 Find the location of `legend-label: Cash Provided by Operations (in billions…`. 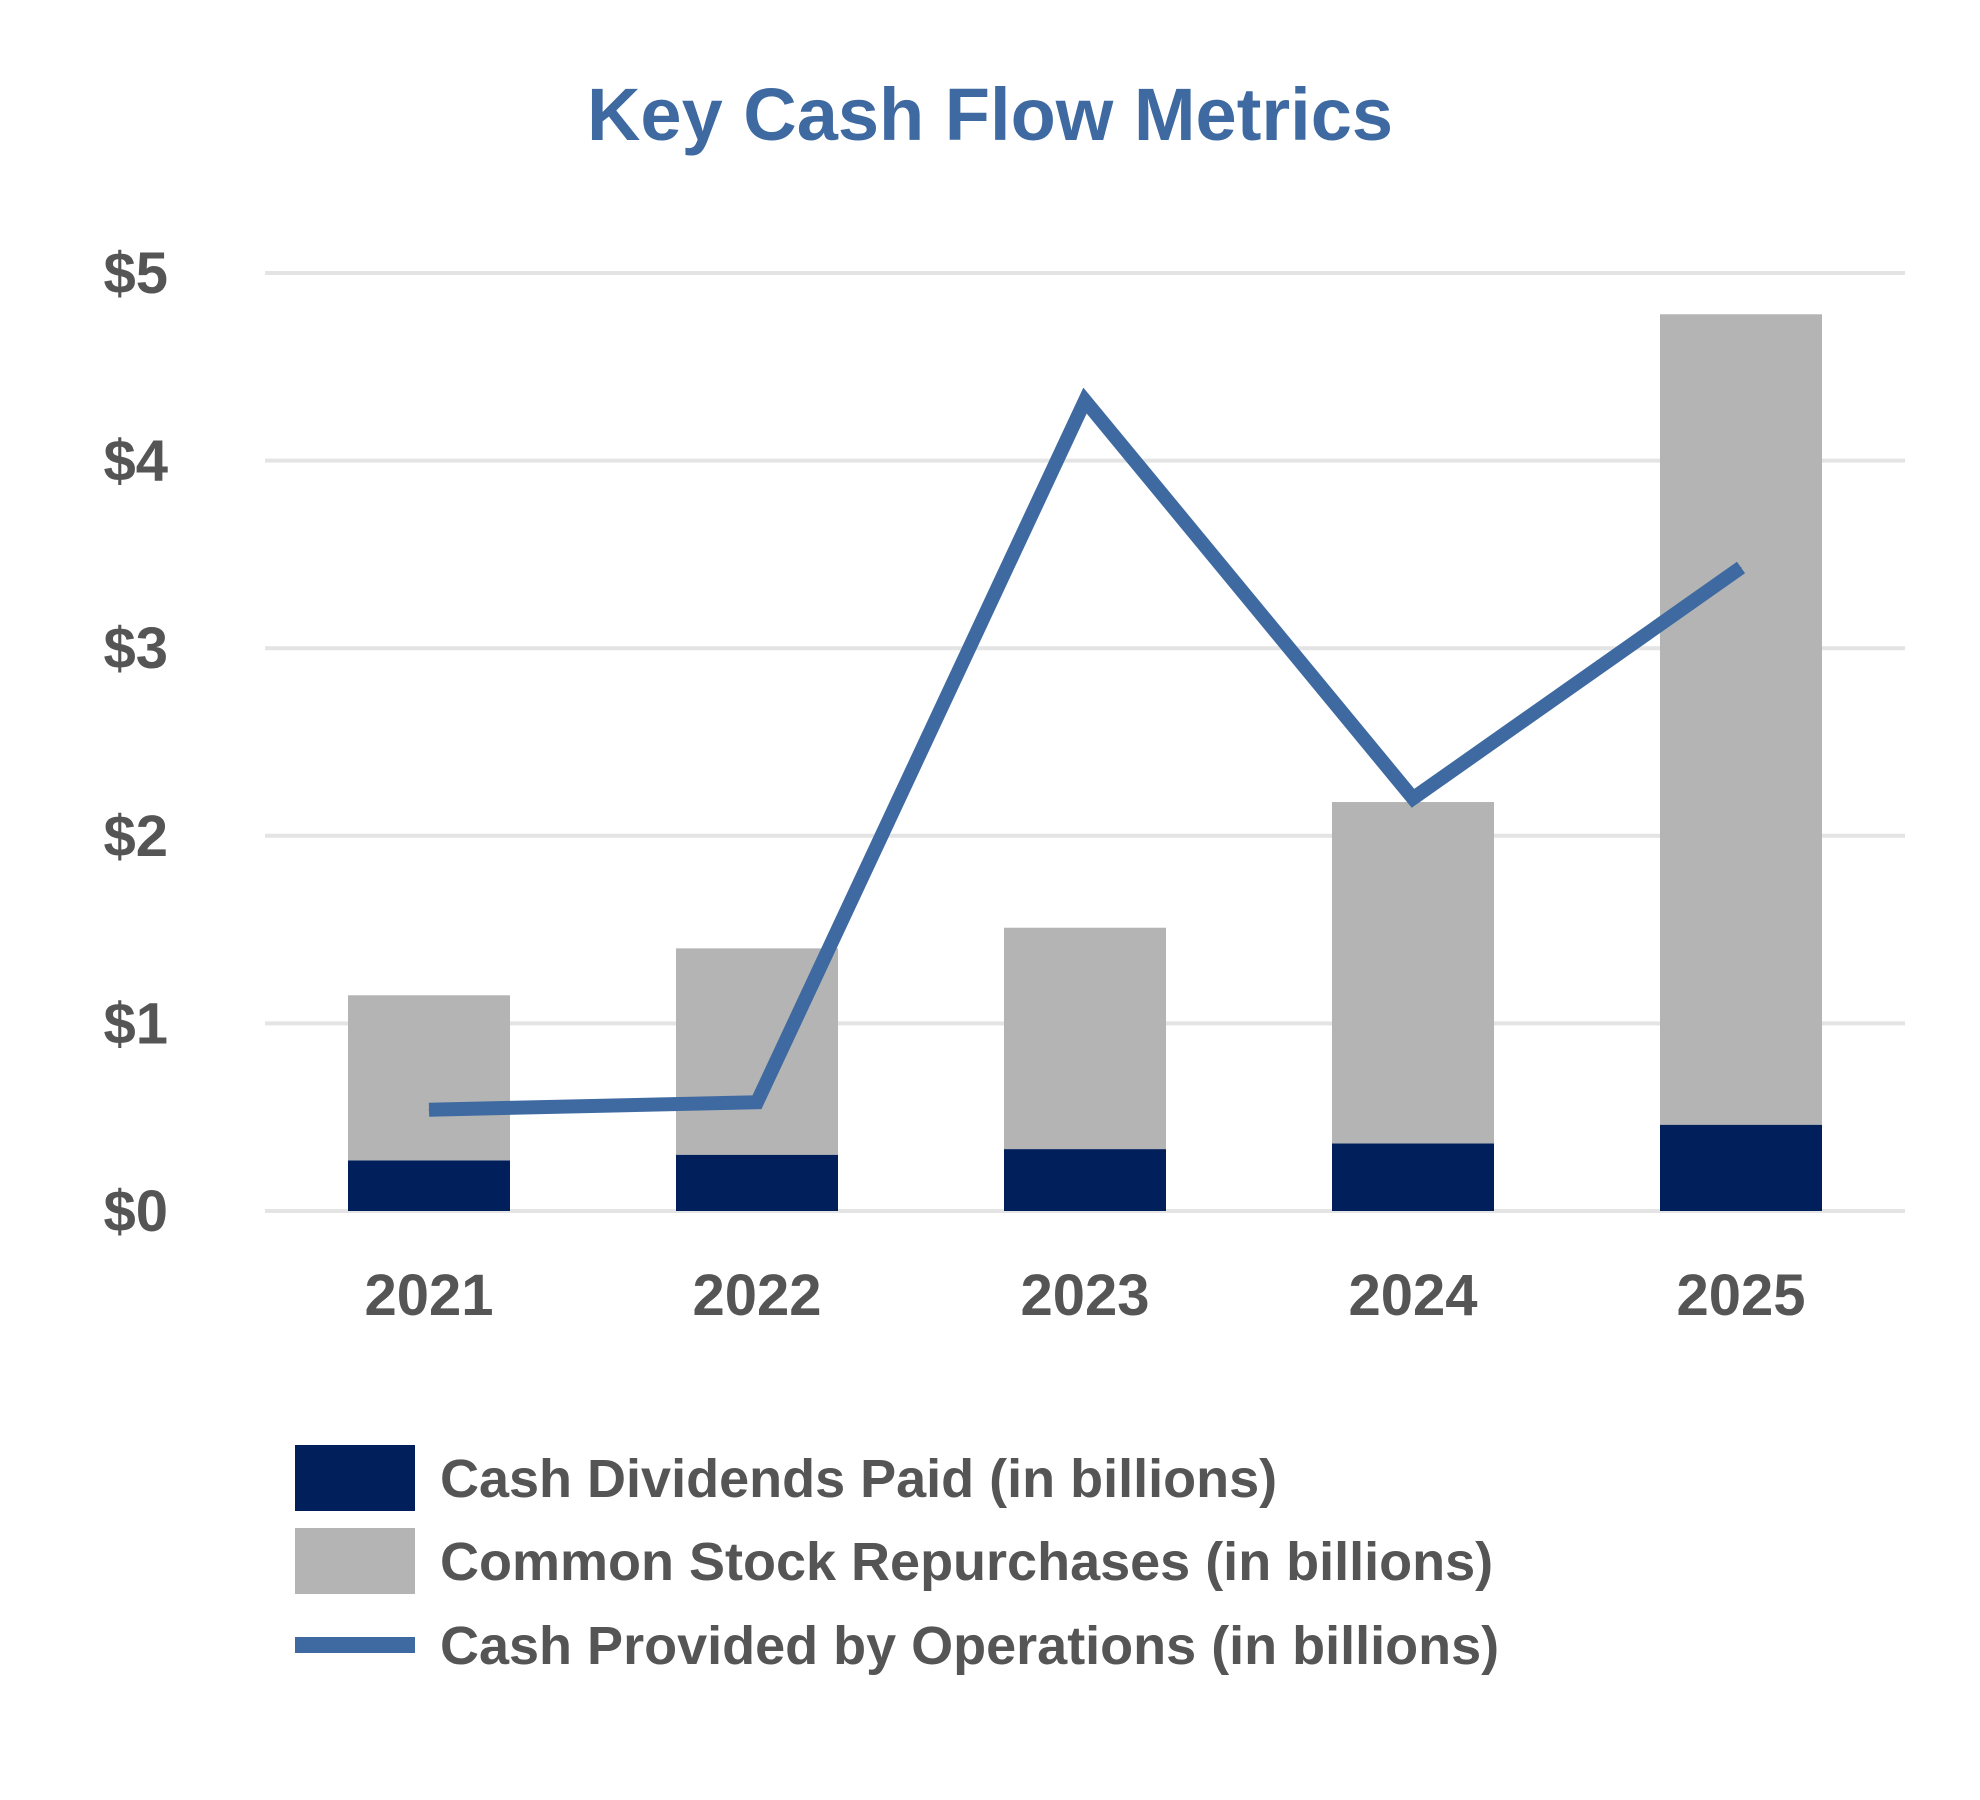

legend-label: Cash Provided by Operations (in billions… is located at coordinates (969, 1646).